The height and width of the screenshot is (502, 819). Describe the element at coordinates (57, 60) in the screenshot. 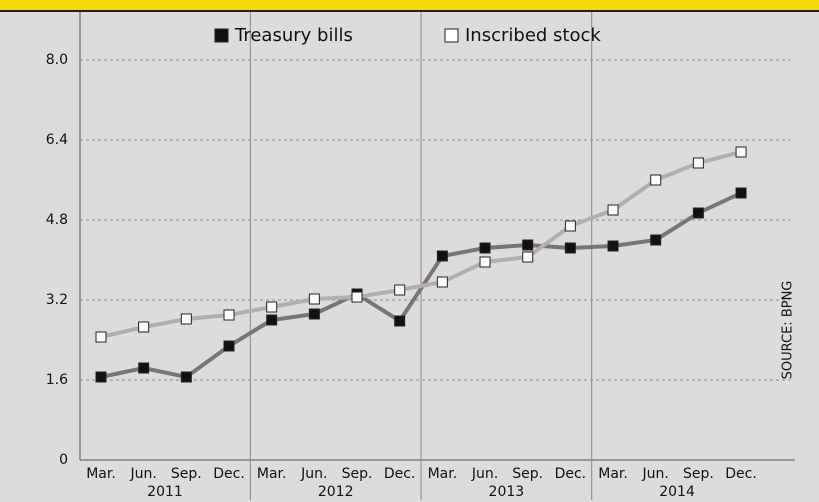

I see `y-tick-label: 8.0` at that location.